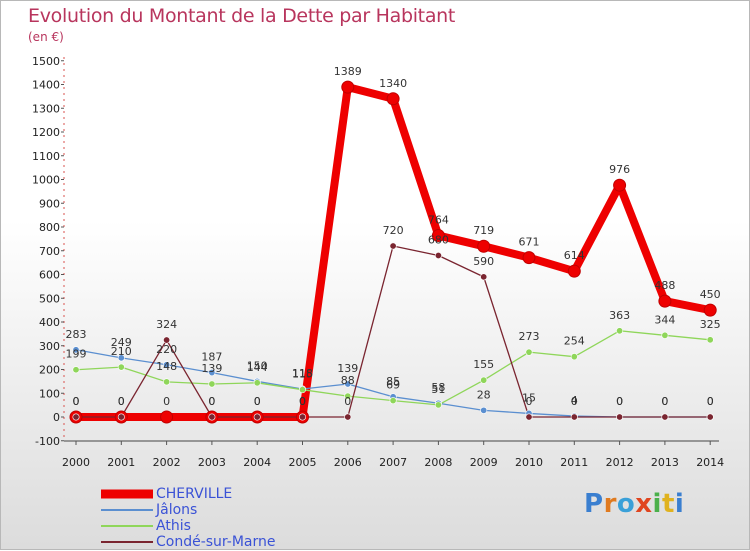  I want to click on x-tick-label: 2014, so click(710, 462).